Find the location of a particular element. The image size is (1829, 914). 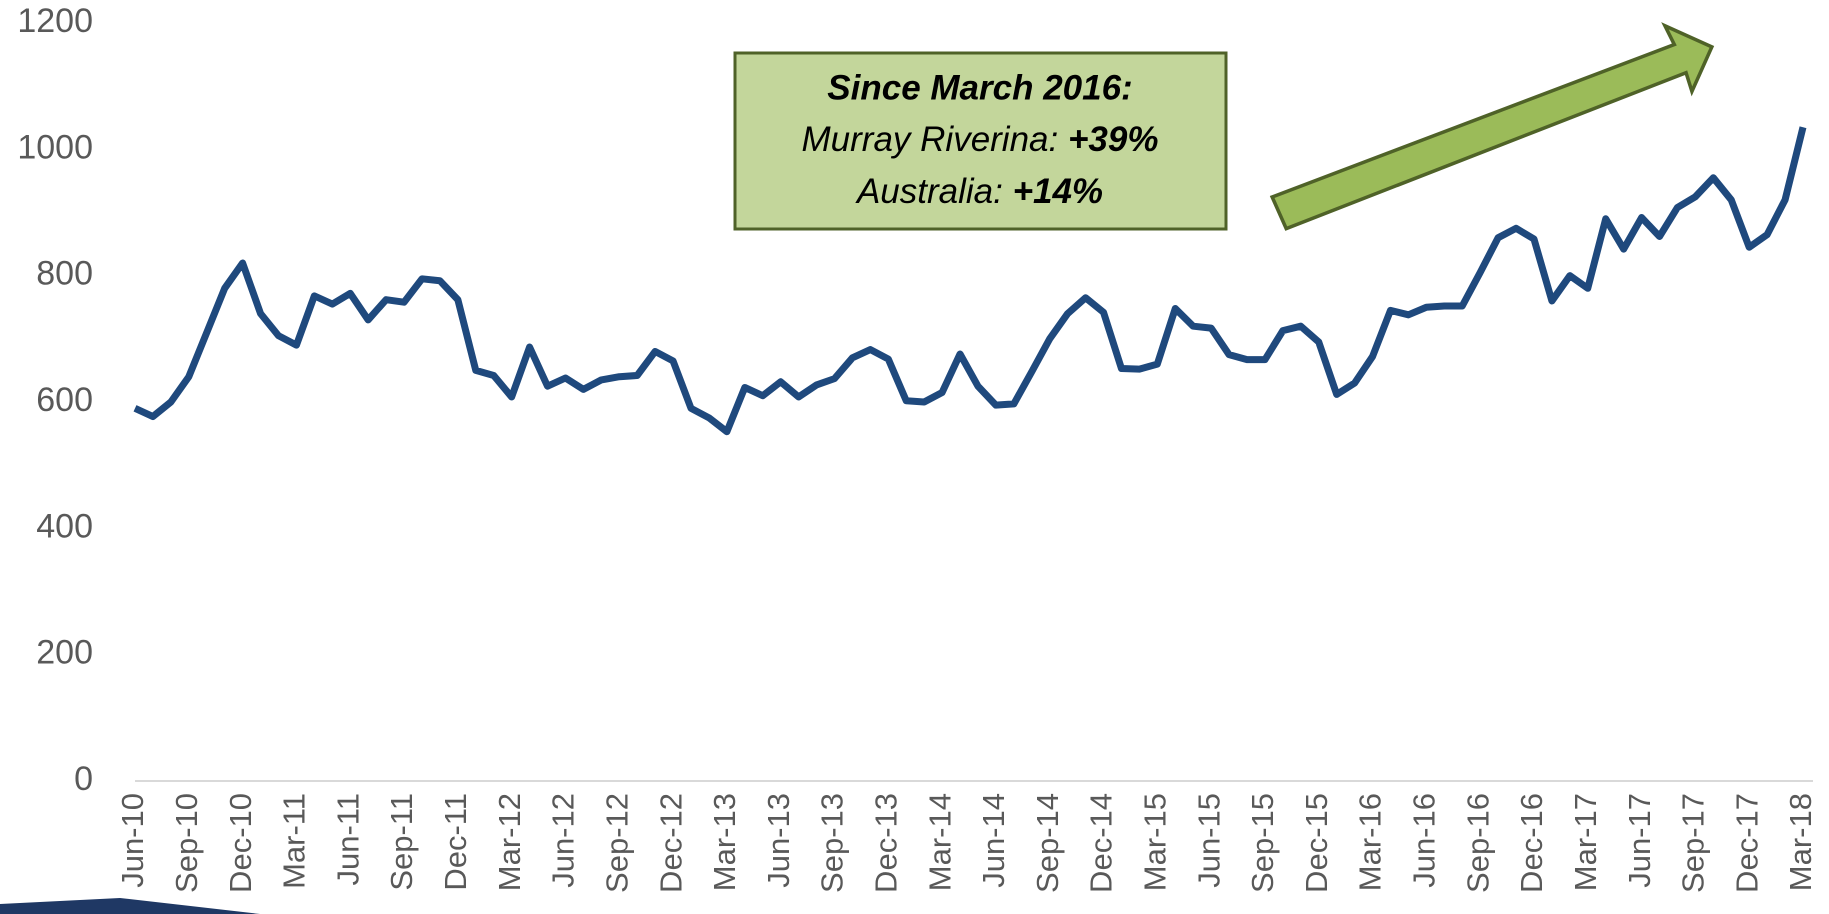

x-tick-label: Sep-16 is located at coordinates (1477, 843).